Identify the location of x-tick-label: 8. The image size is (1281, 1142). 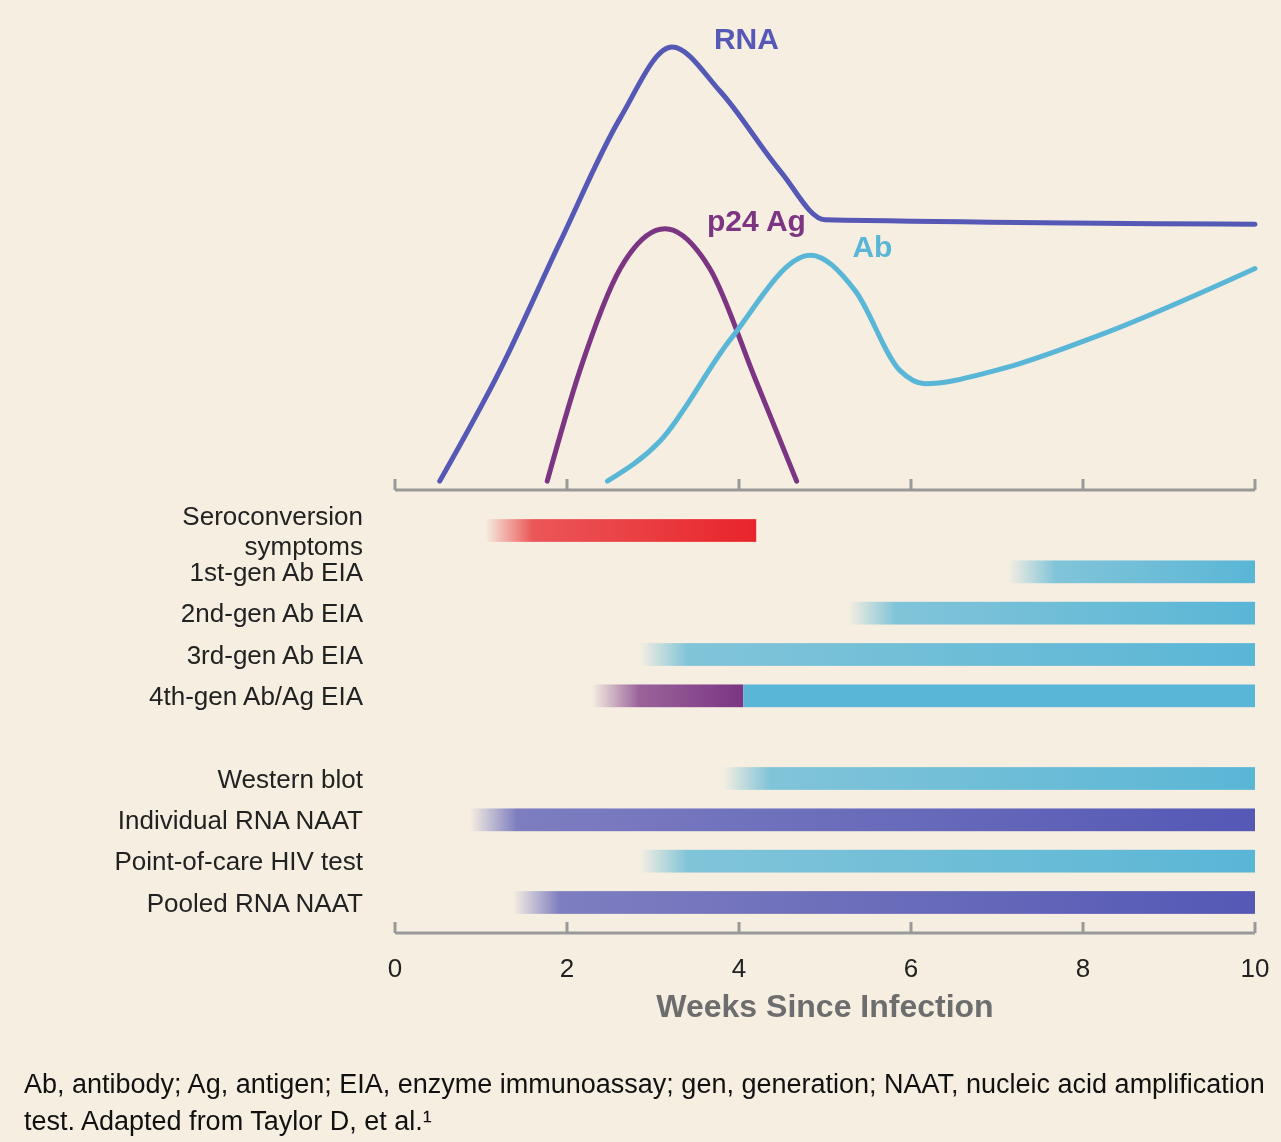
(1083, 968).